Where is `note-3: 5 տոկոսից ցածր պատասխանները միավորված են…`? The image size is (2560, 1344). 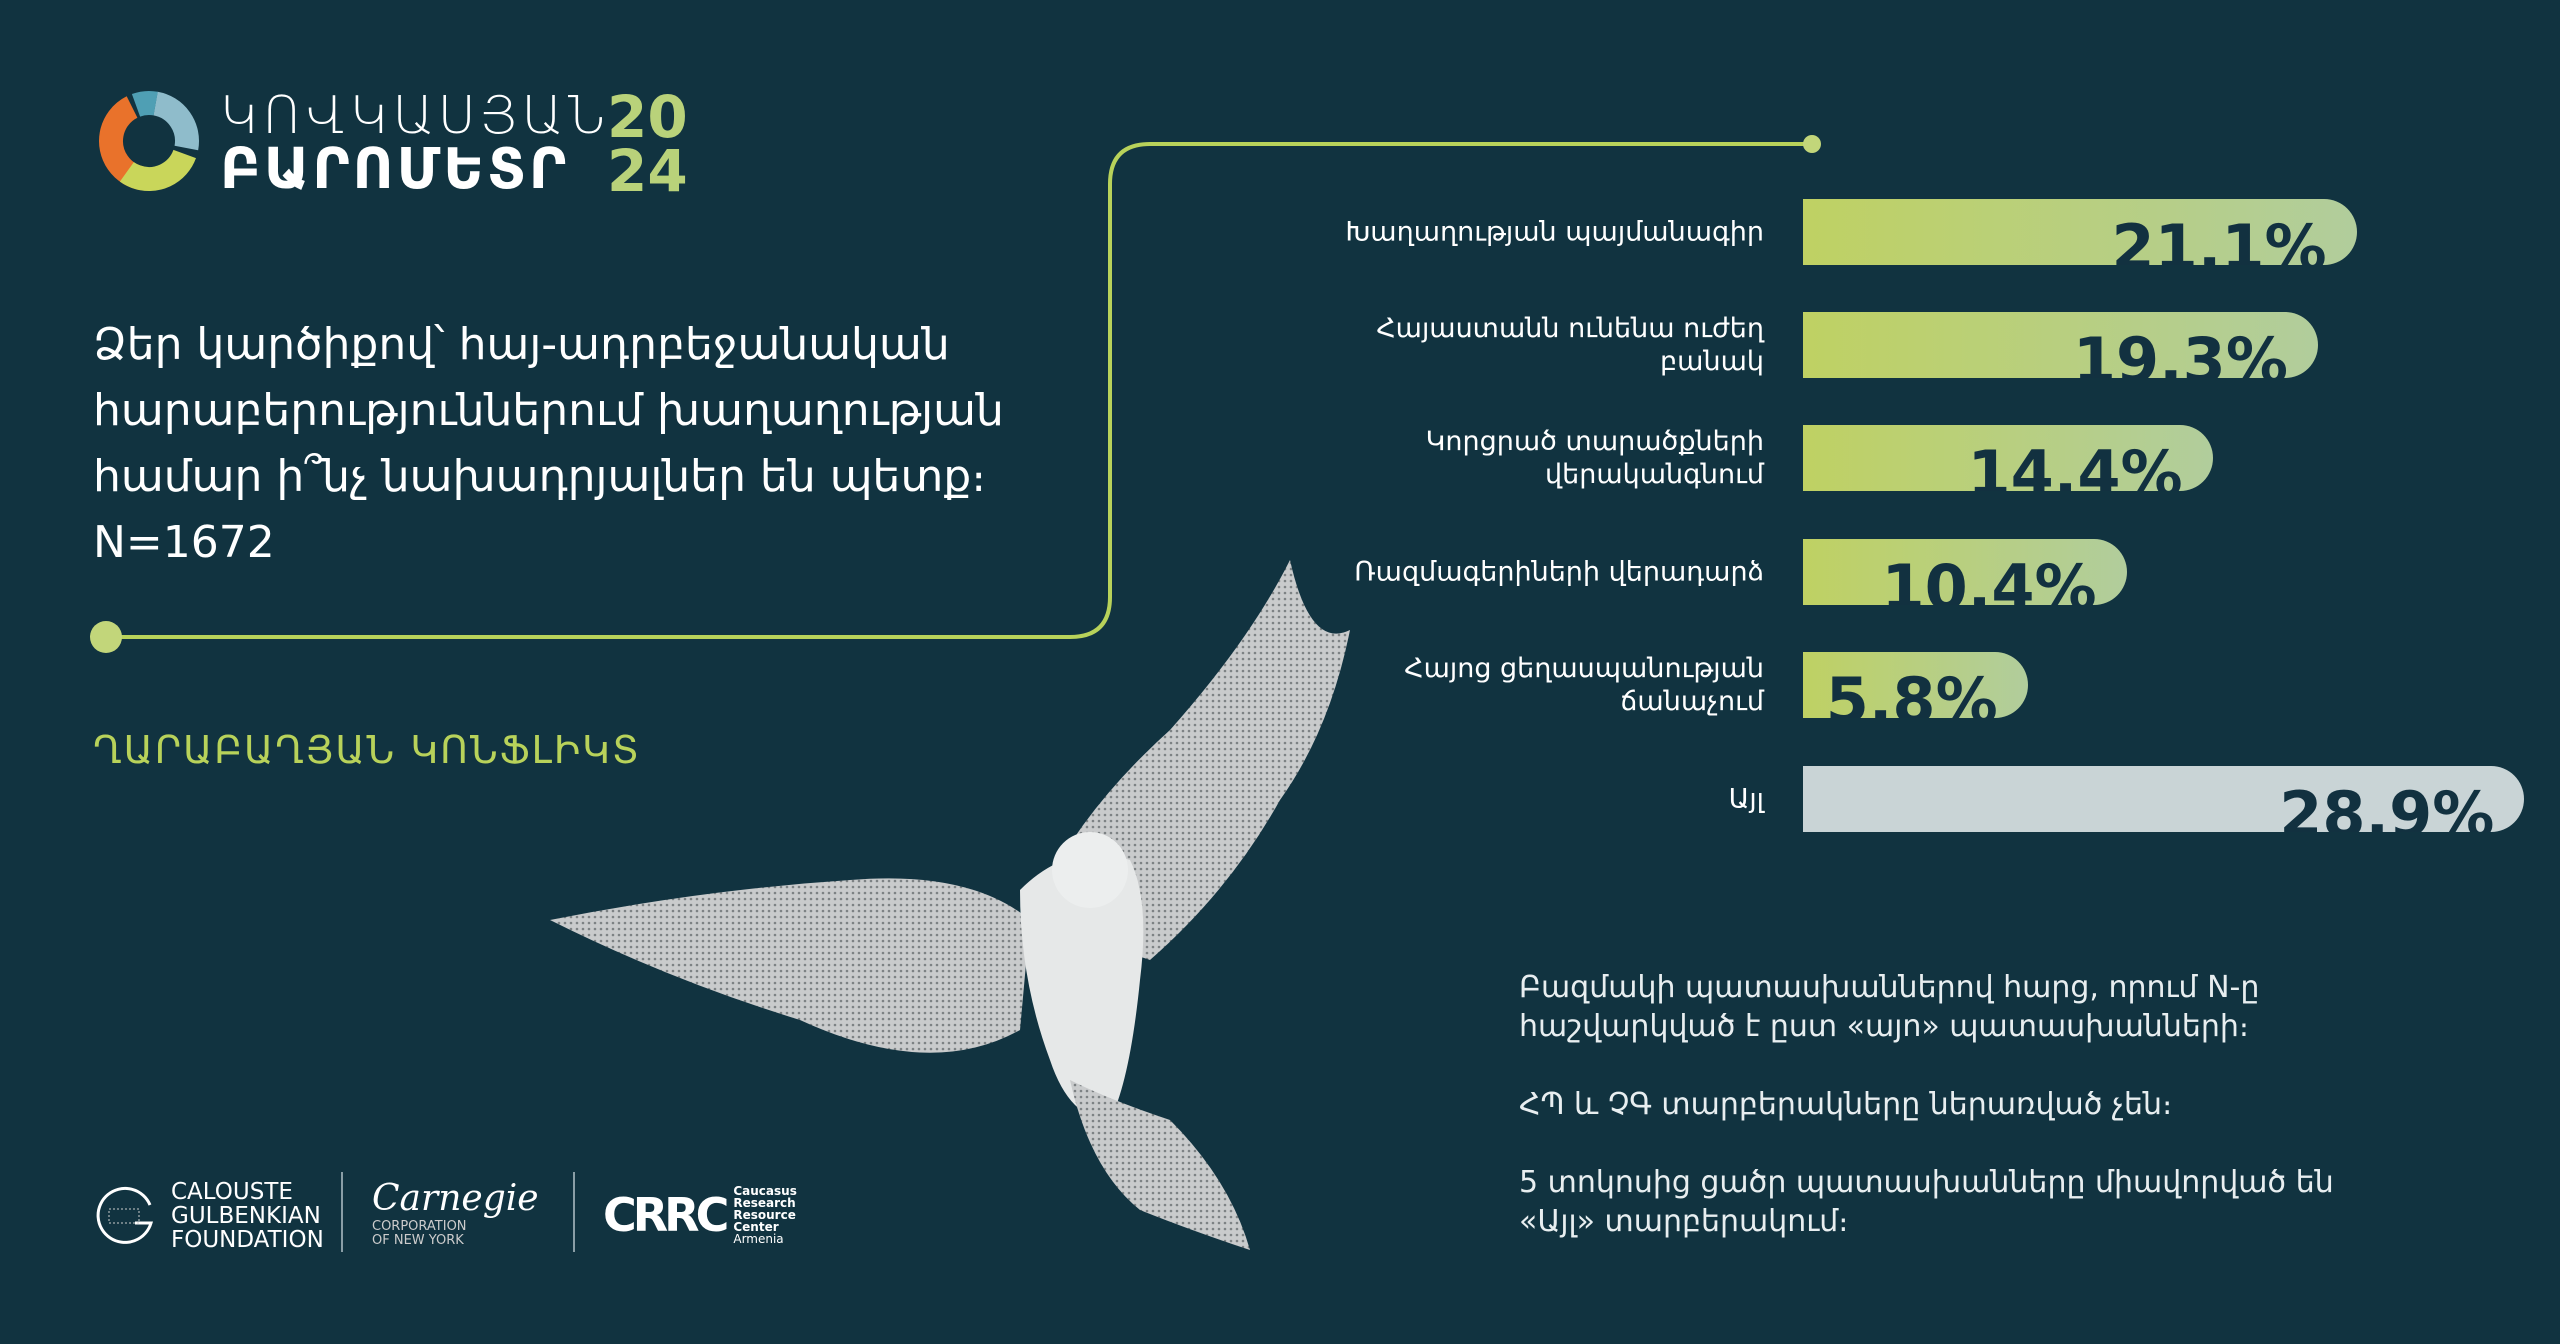
note-3: 5 տոկոսից ցածր պատասխանները միավորված են… is located at coordinates (1926, 1202).